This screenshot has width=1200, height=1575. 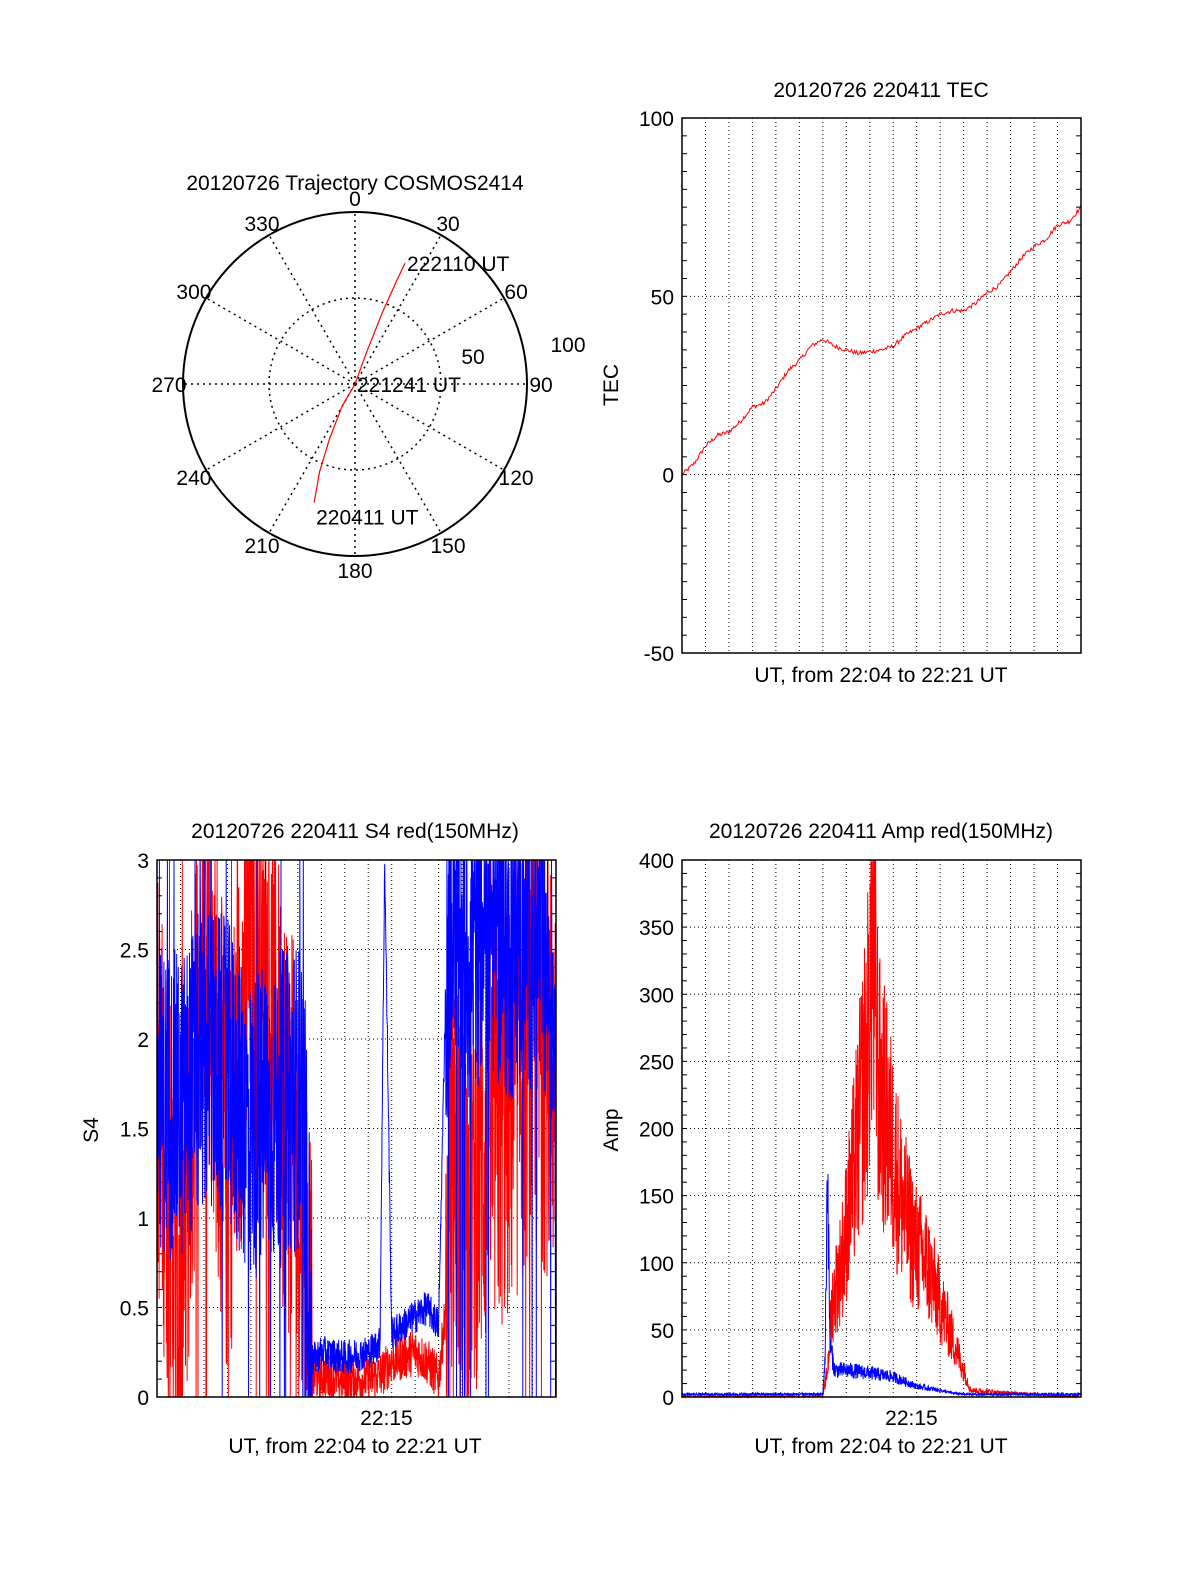 I want to click on polar-angle-label: 210, so click(x=261, y=546).